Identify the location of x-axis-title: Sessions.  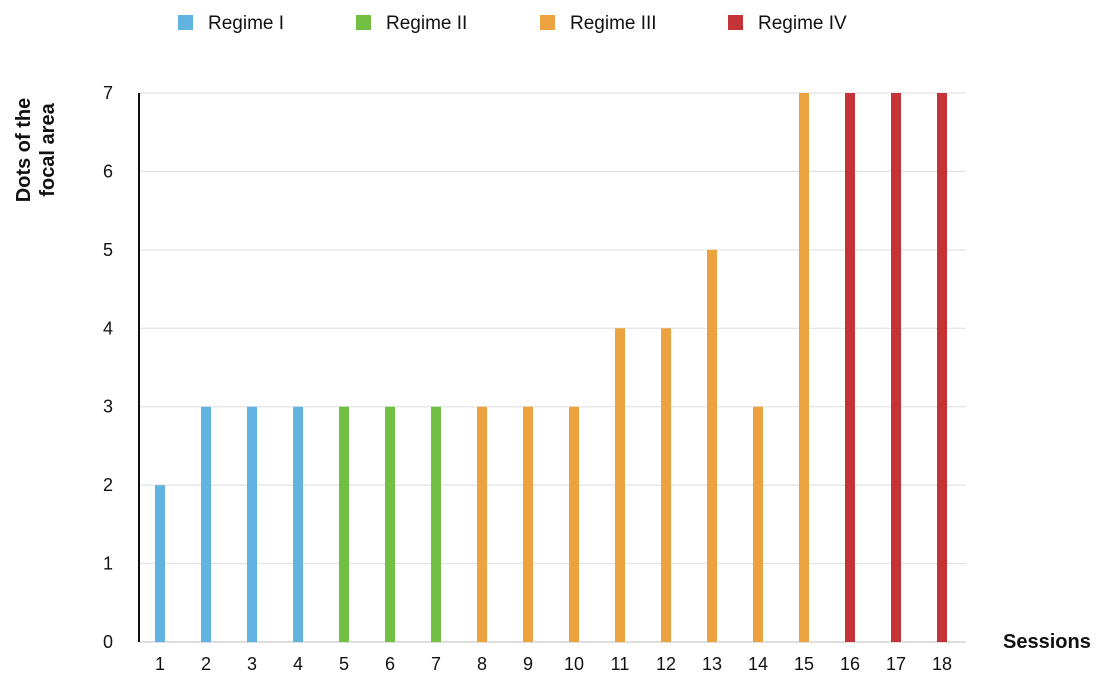
(1047, 642).